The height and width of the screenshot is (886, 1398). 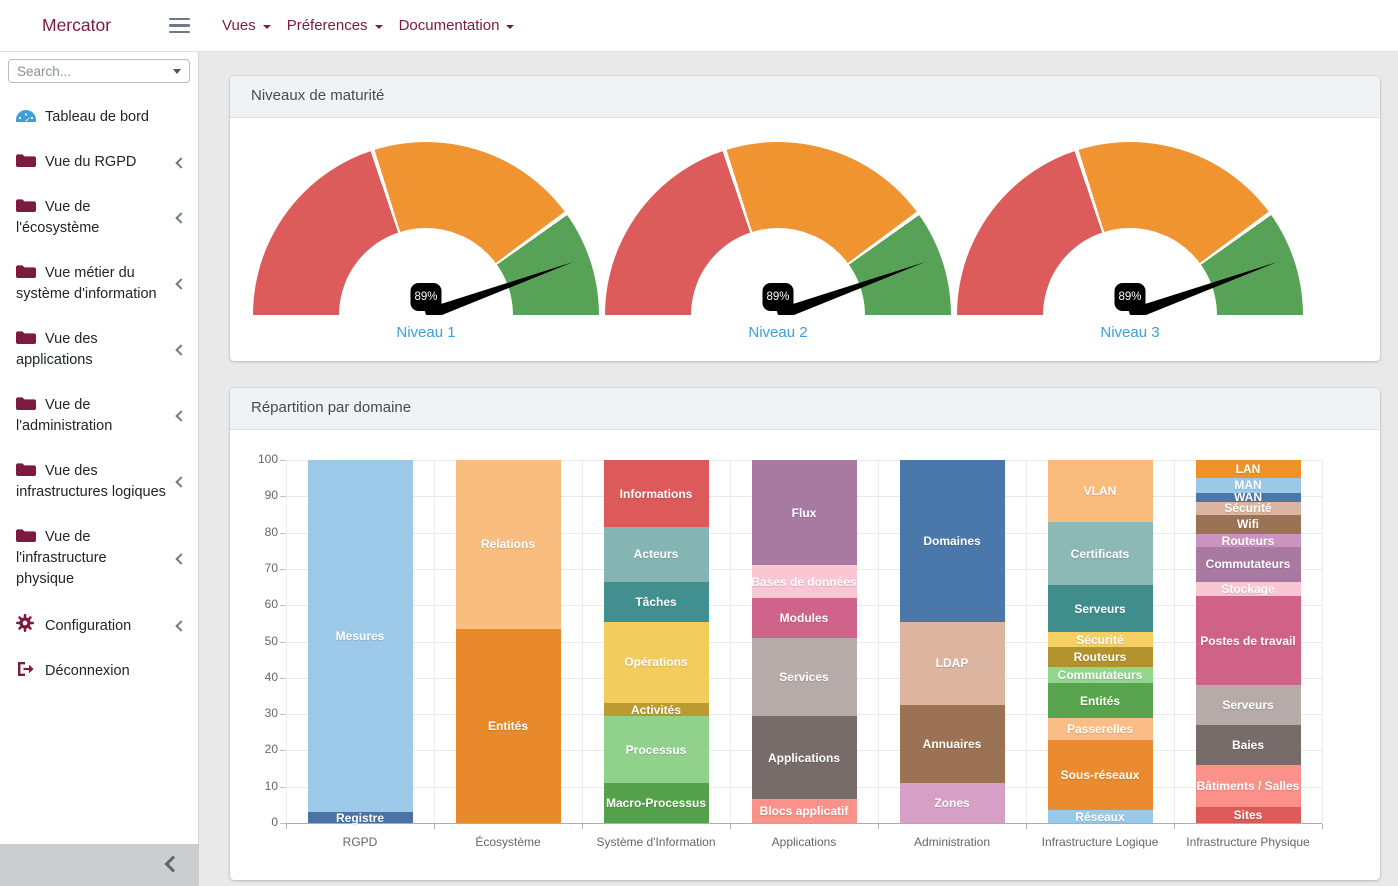 I want to click on bar-segment-label: Baies, so click(x=1248, y=744).